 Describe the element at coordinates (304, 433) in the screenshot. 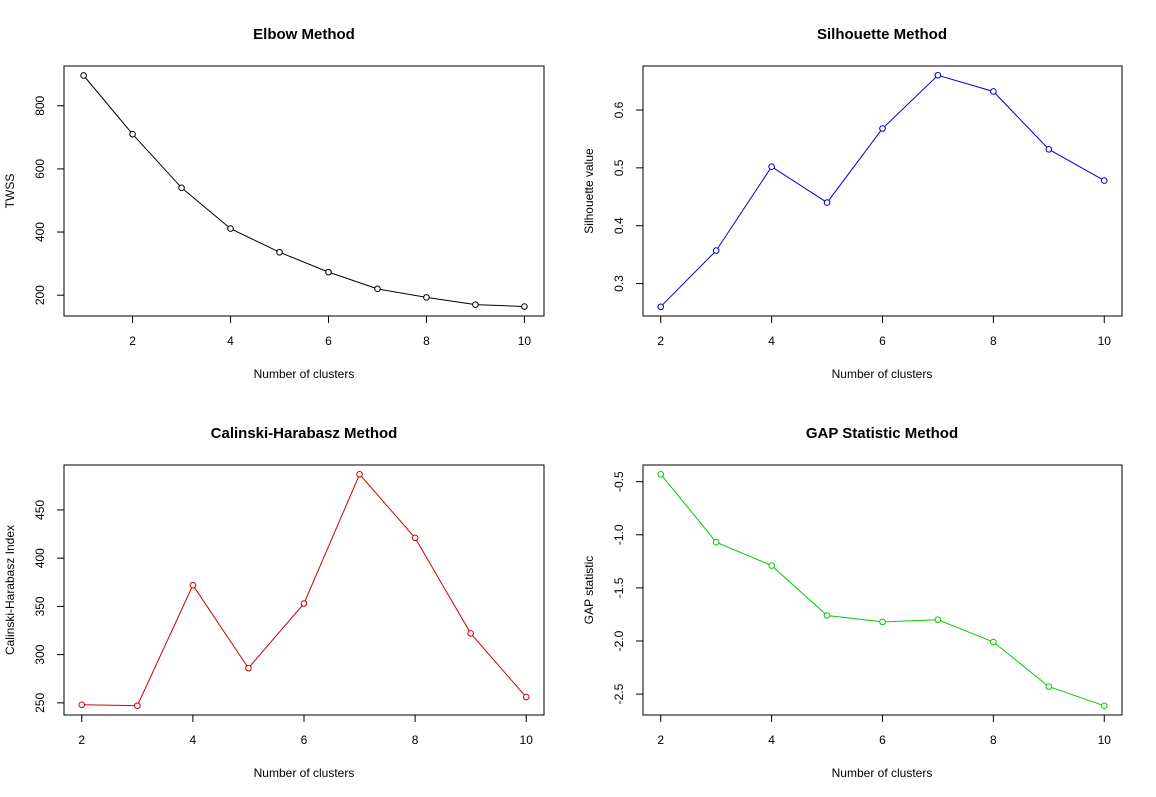

I see `chart-title: Calinski-Harabasz Method` at that location.